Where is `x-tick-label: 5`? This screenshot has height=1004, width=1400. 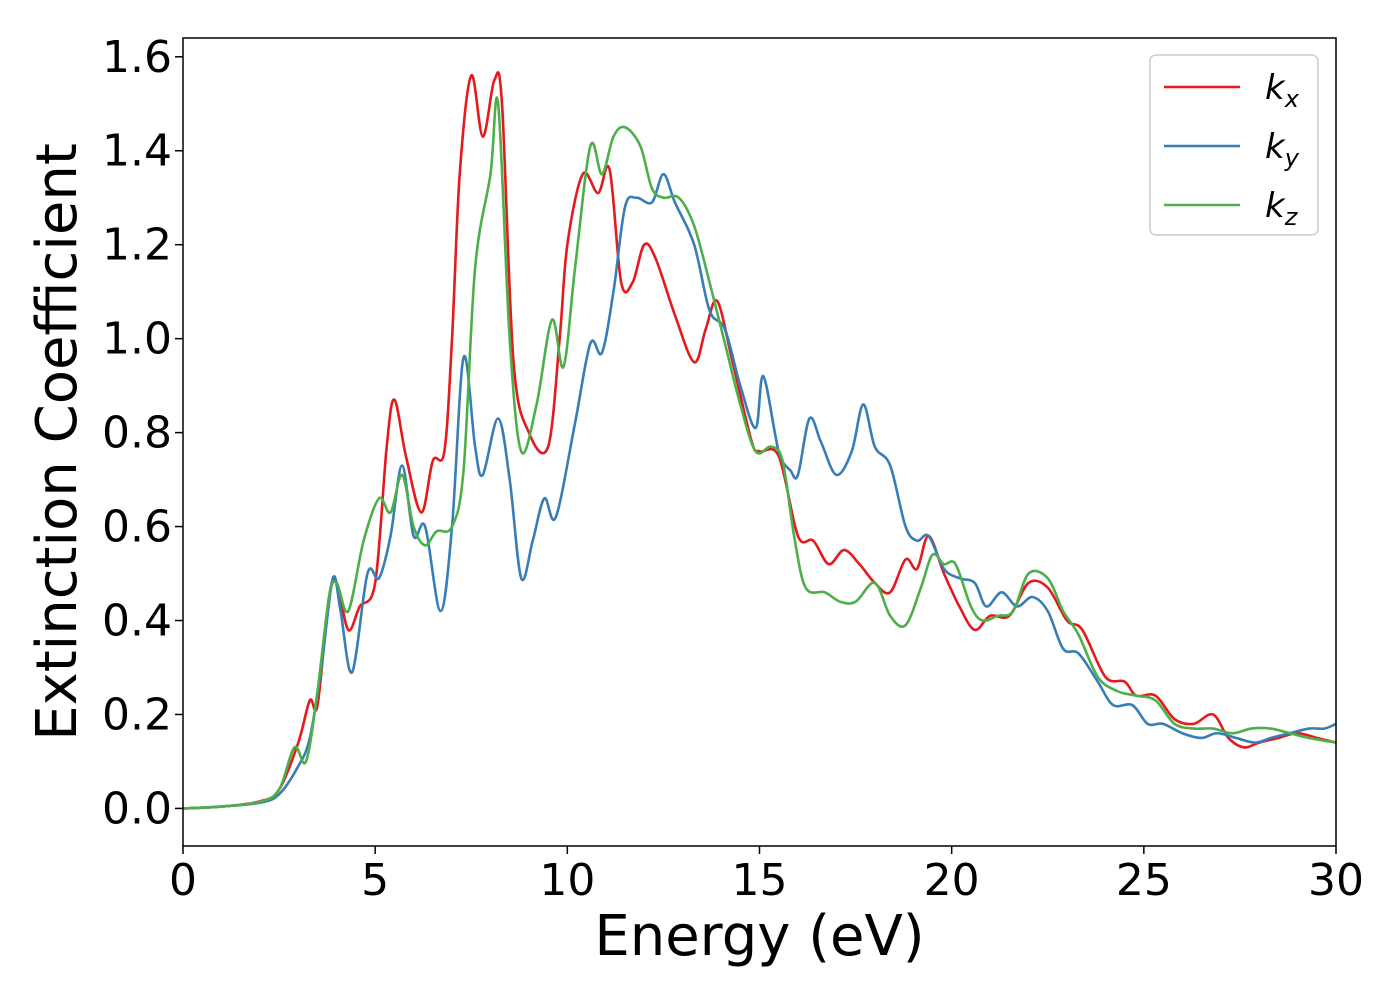 x-tick-label: 5 is located at coordinates (375, 880).